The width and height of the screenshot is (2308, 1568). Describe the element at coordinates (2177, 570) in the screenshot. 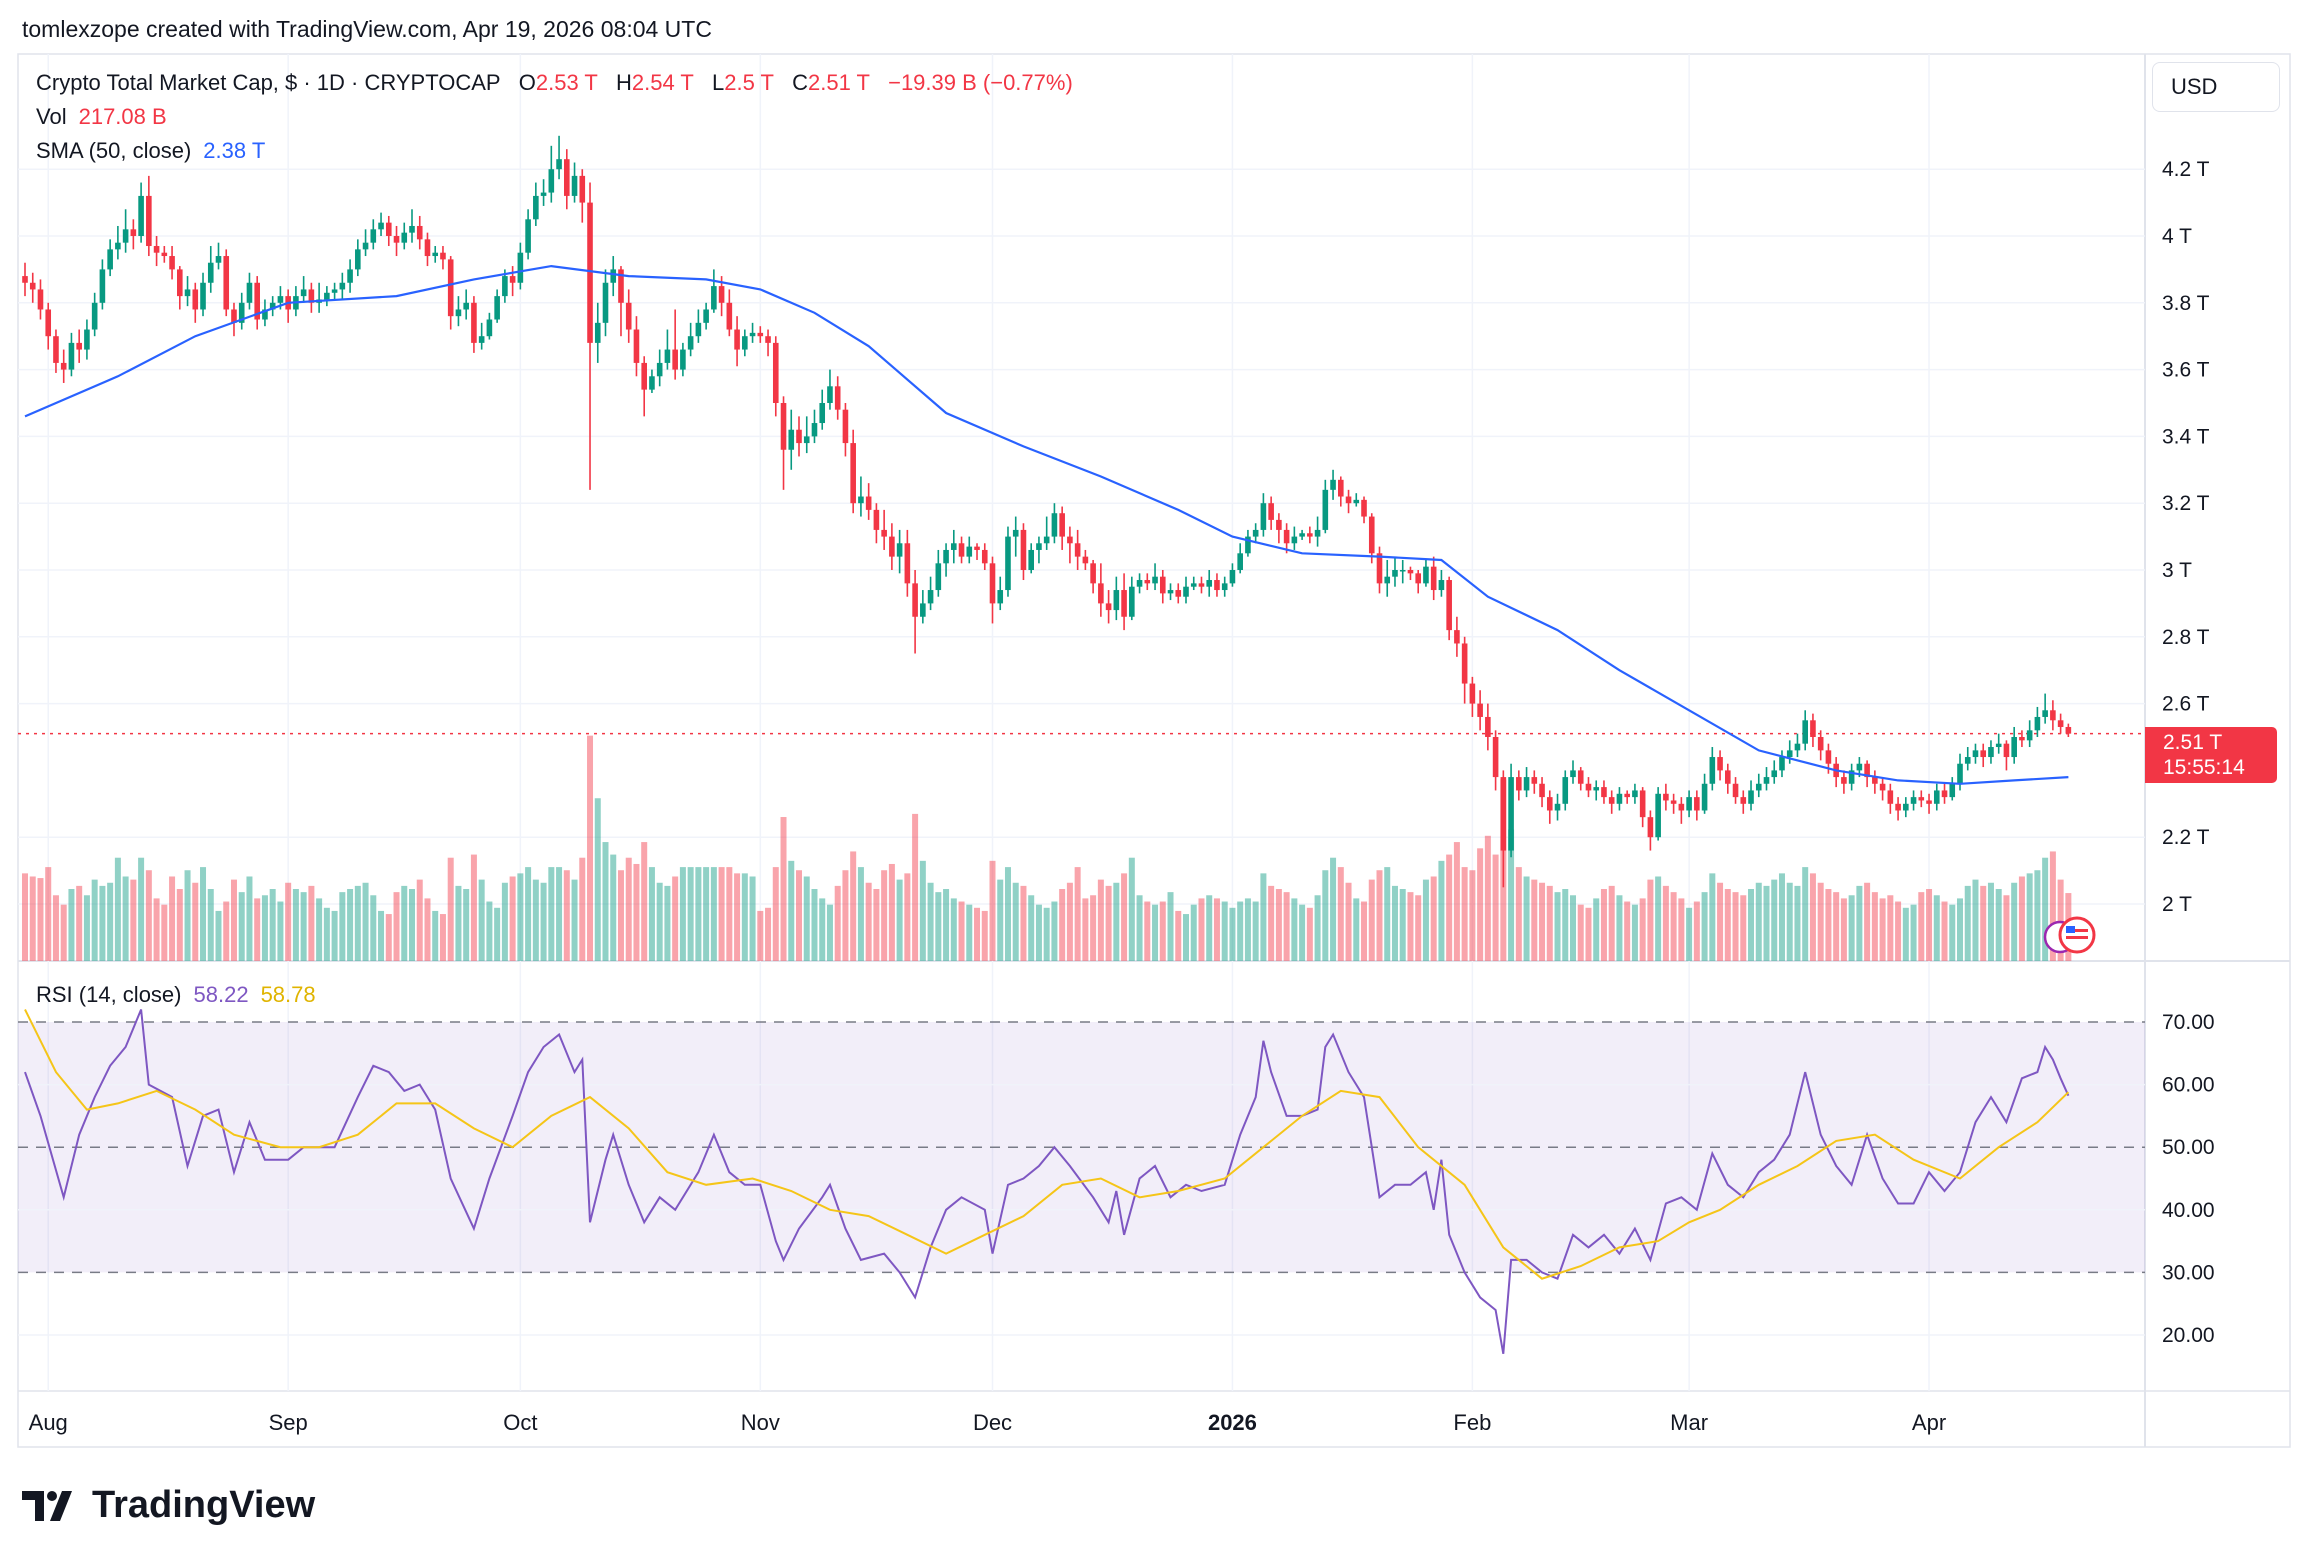

I see `price-axis-label: 3 T` at that location.